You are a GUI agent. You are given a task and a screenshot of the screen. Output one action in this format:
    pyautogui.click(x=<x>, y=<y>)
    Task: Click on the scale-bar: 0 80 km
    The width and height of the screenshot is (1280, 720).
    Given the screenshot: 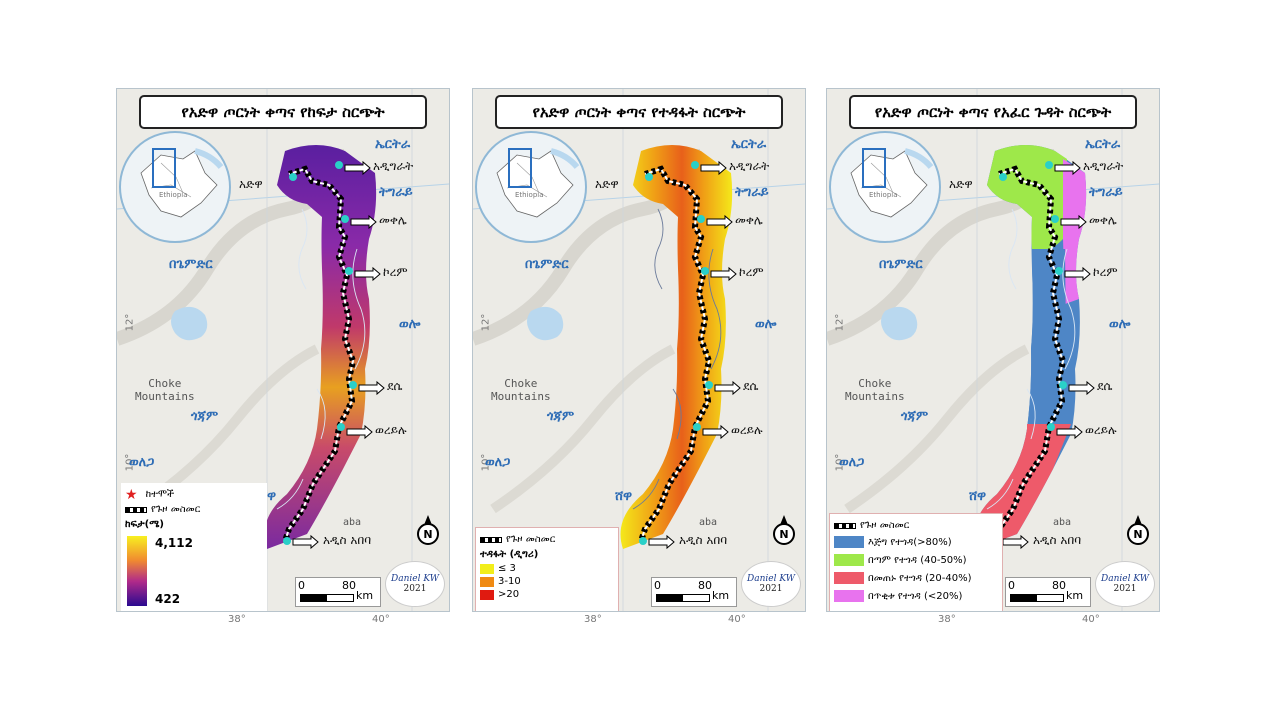 What is the action you would take?
    pyautogui.click(x=1048, y=592)
    